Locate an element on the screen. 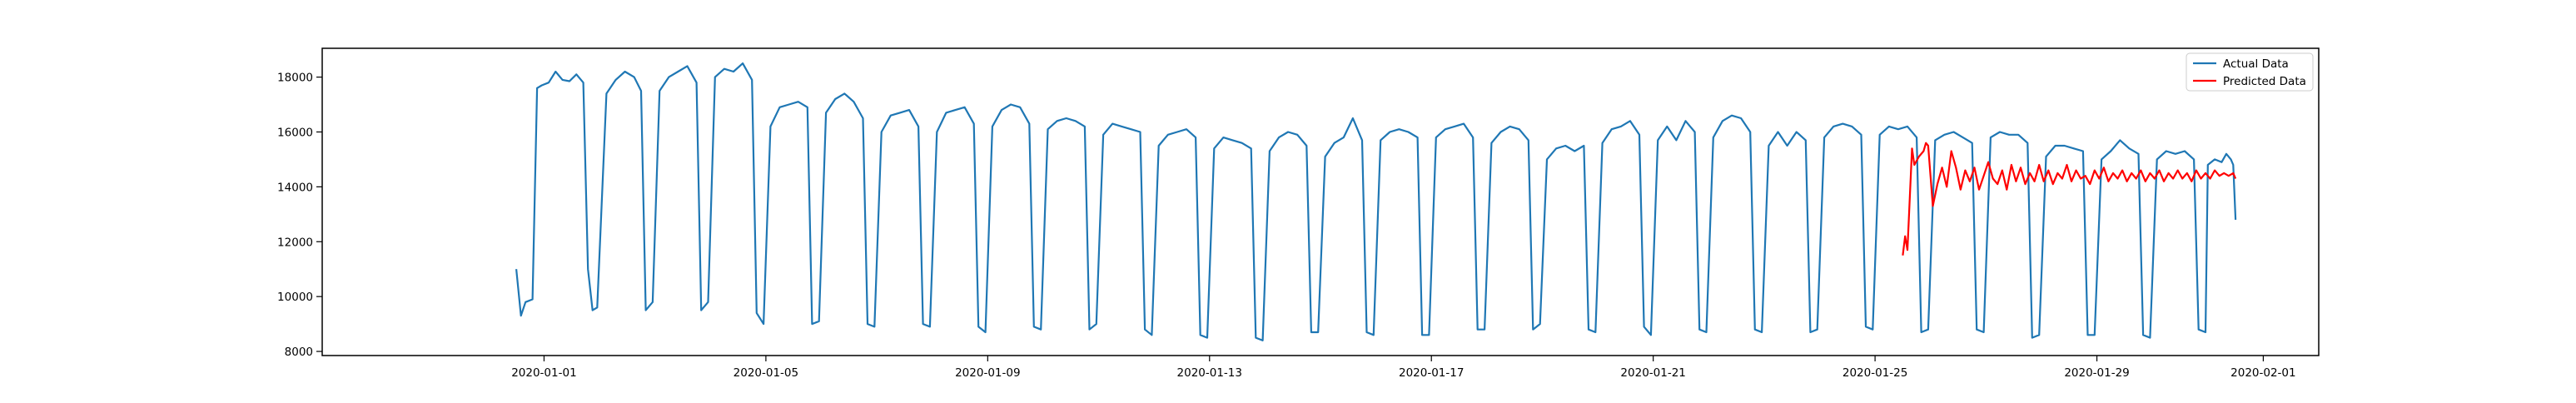 The height and width of the screenshot is (403, 2576). y-tick-label: 10000 is located at coordinates (295, 297).